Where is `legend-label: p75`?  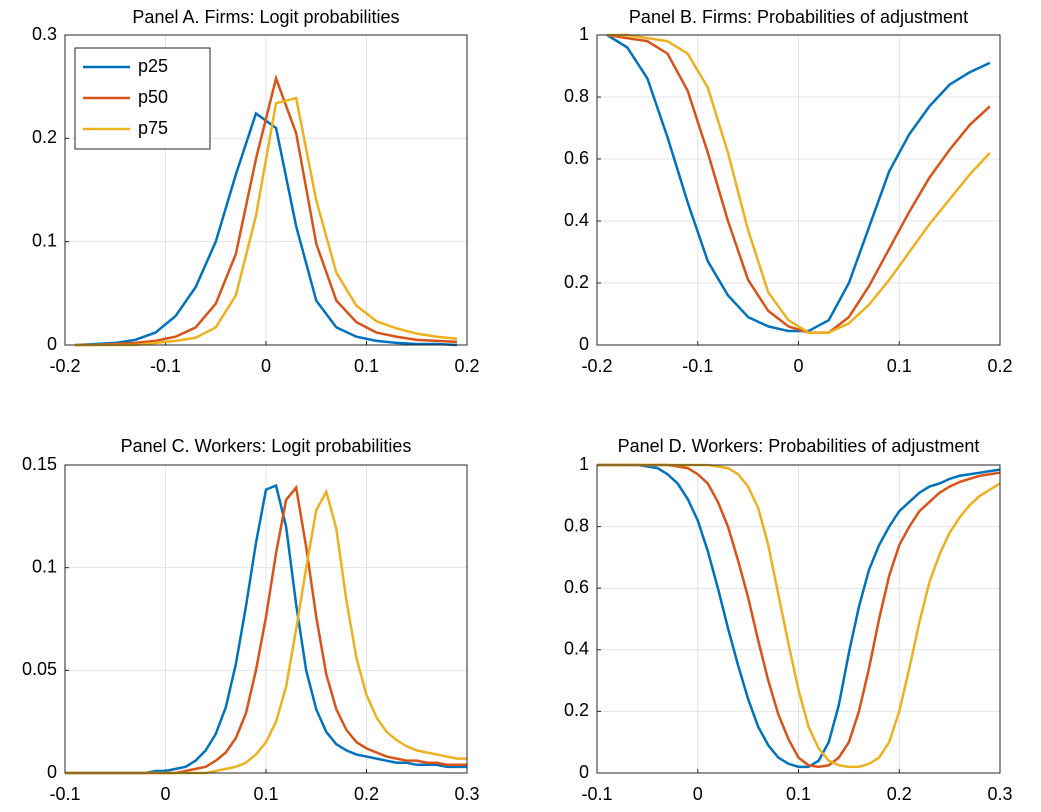
legend-label: p75 is located at coordinates (153, 128).